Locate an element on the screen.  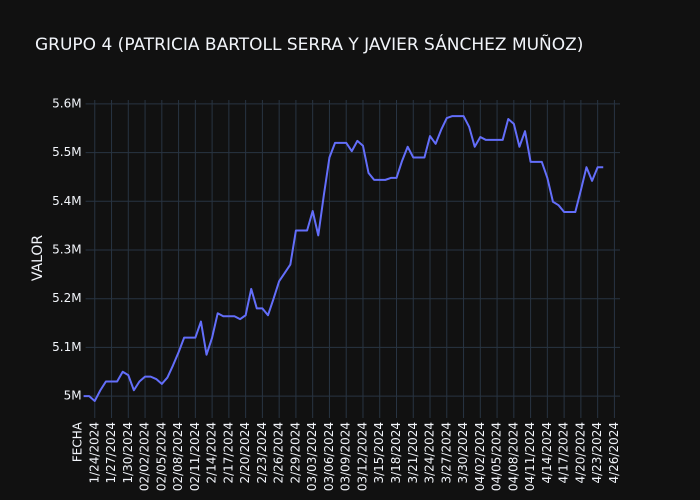
x-tick-label: 4/14/2024 is located at coordinates (547, 453).